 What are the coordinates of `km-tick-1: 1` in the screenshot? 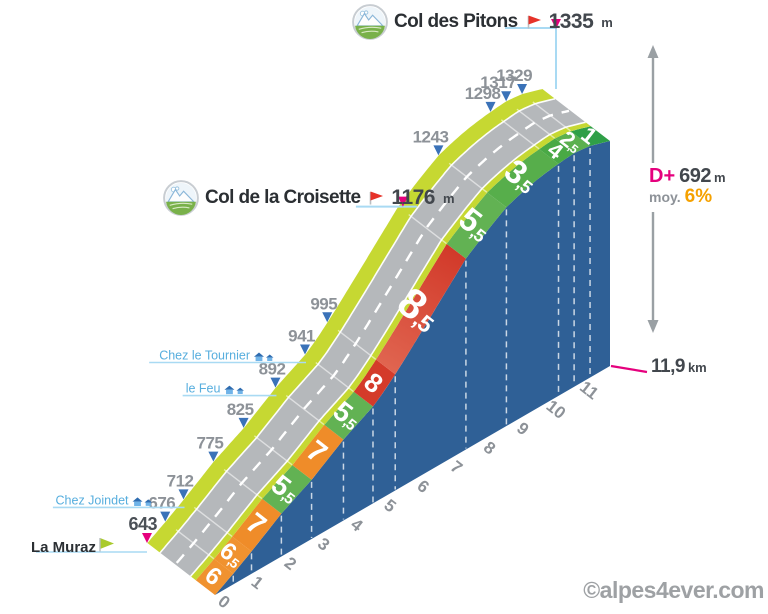 It's located at (257, 582).